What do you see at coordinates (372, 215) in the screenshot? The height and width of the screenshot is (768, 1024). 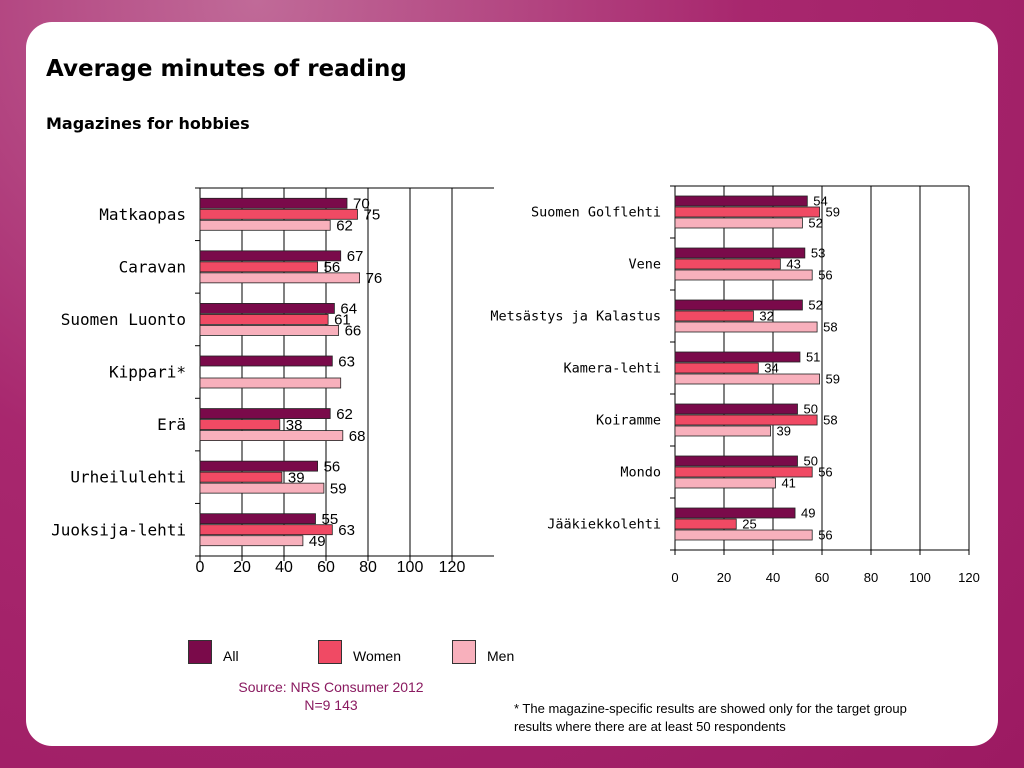 I see `data-label-women: 75` at bounding box center [372, 215].